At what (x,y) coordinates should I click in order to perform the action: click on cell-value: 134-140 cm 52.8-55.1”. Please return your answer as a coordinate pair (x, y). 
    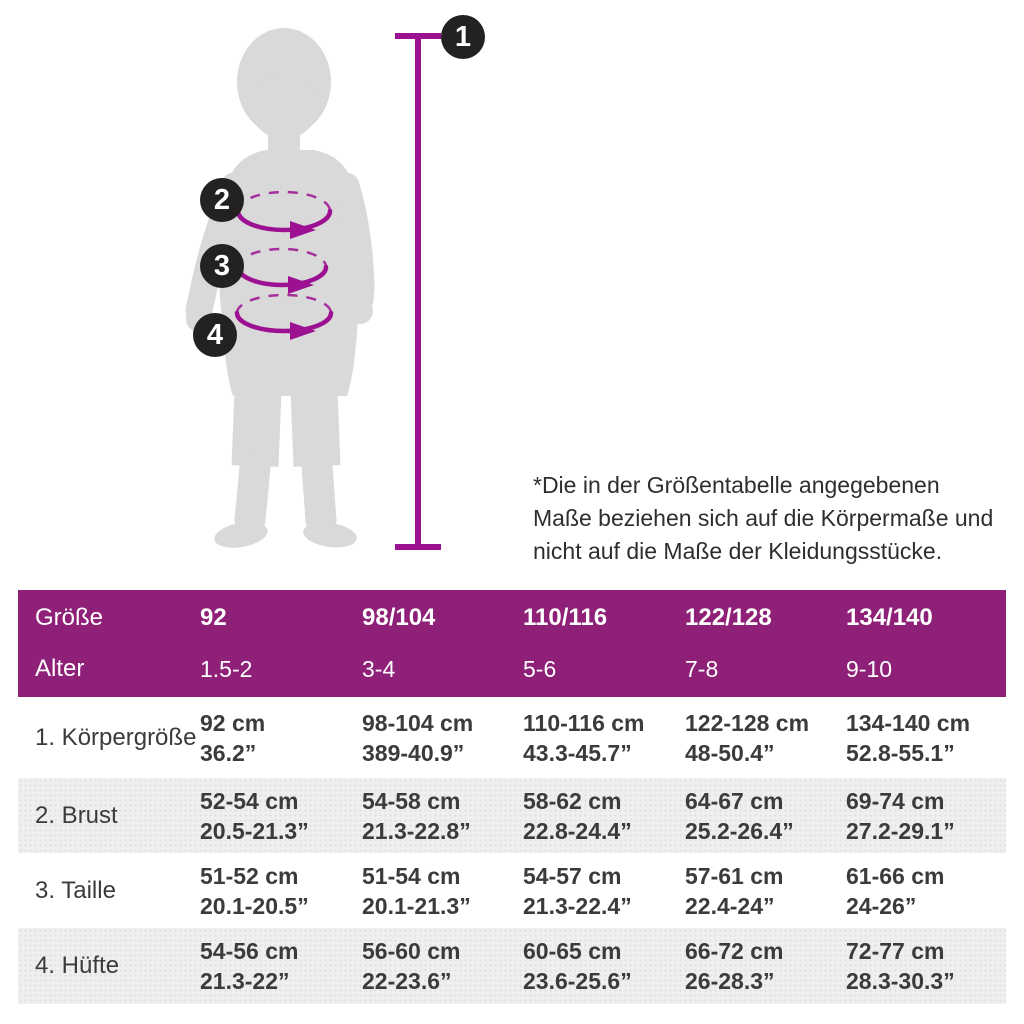
    Looking at the image, I should click on (908, 737).